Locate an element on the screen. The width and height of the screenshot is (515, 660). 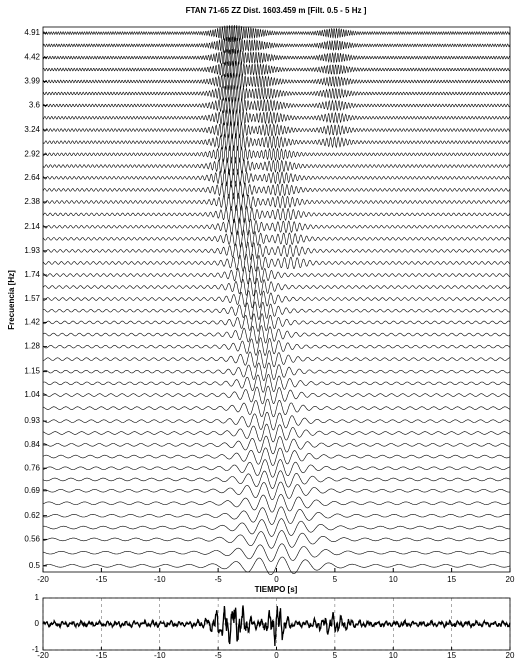
y-tick-label: 0.76 is located at coordinates (32, 467).